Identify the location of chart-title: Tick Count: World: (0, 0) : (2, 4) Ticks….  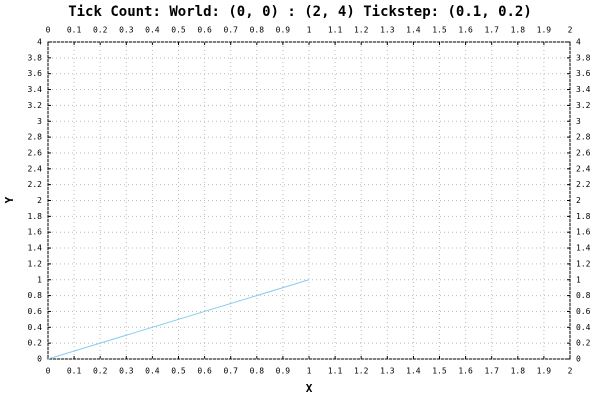
(300, 12).